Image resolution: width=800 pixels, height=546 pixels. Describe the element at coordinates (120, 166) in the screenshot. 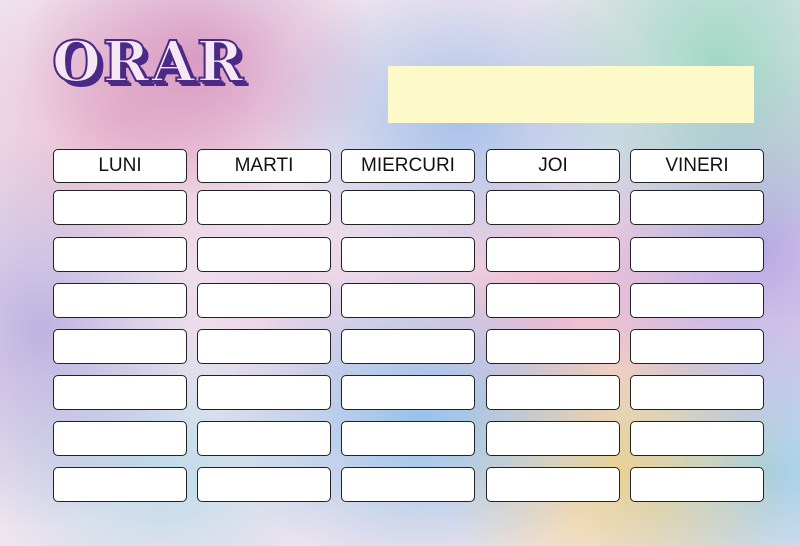

I see `day-header-luni: LUNI` at that location.